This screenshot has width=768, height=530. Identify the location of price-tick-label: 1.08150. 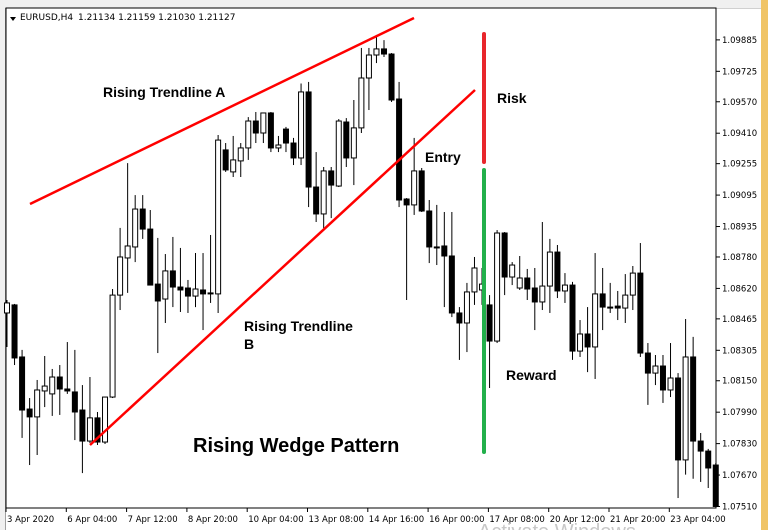
(739, 382).